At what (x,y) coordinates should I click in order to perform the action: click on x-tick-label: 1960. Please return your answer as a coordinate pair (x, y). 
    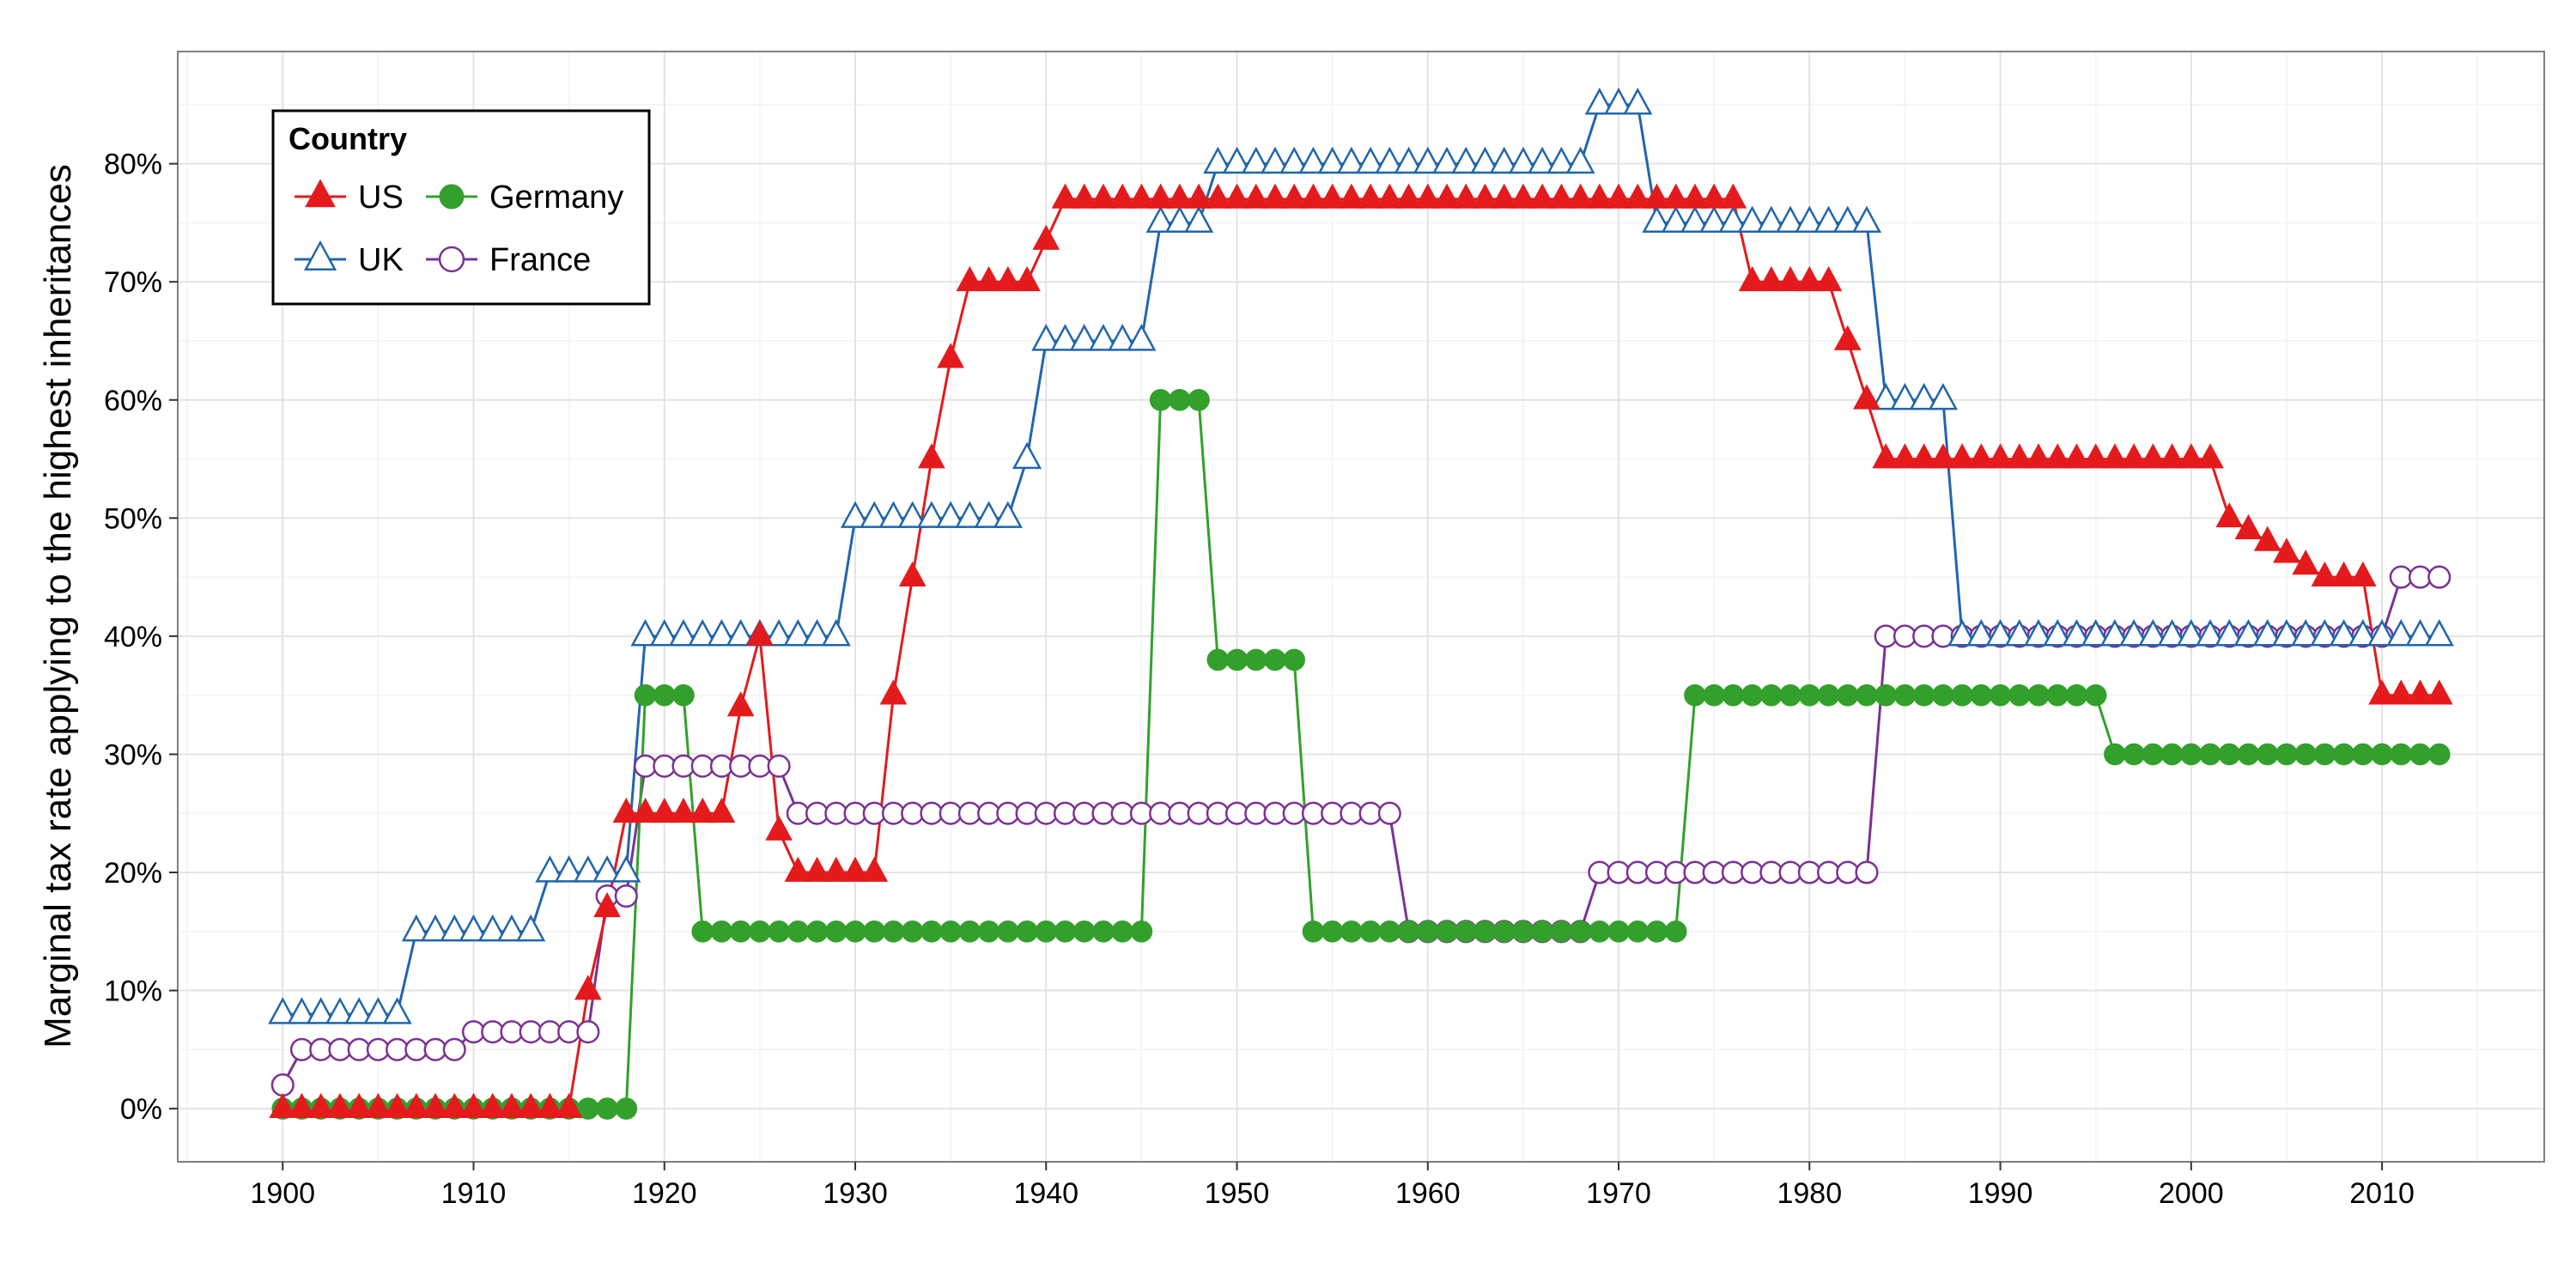
    Looking at the image, I should click on (1428, 1193).